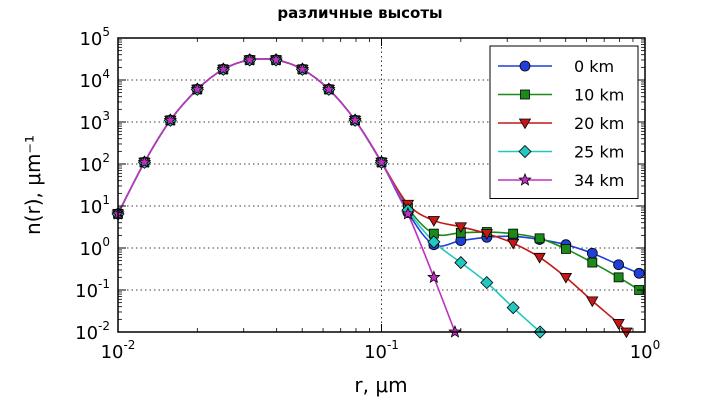  What do you see at coordinates (599, 180) in the screenshot?
I see `legend-label: 34 km` at bounding box center [599, 180].